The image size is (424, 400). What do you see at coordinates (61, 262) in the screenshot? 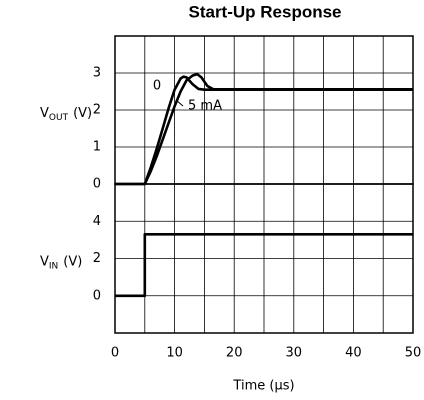
I see `y-axis-label: VIN (V)` at bounding box center [61, 262].